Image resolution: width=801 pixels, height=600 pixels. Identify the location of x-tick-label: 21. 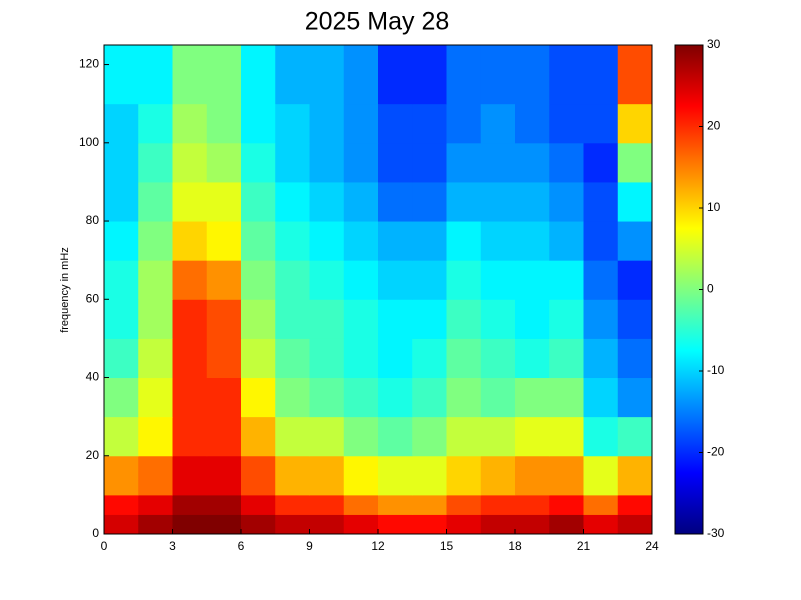
(584, 546).